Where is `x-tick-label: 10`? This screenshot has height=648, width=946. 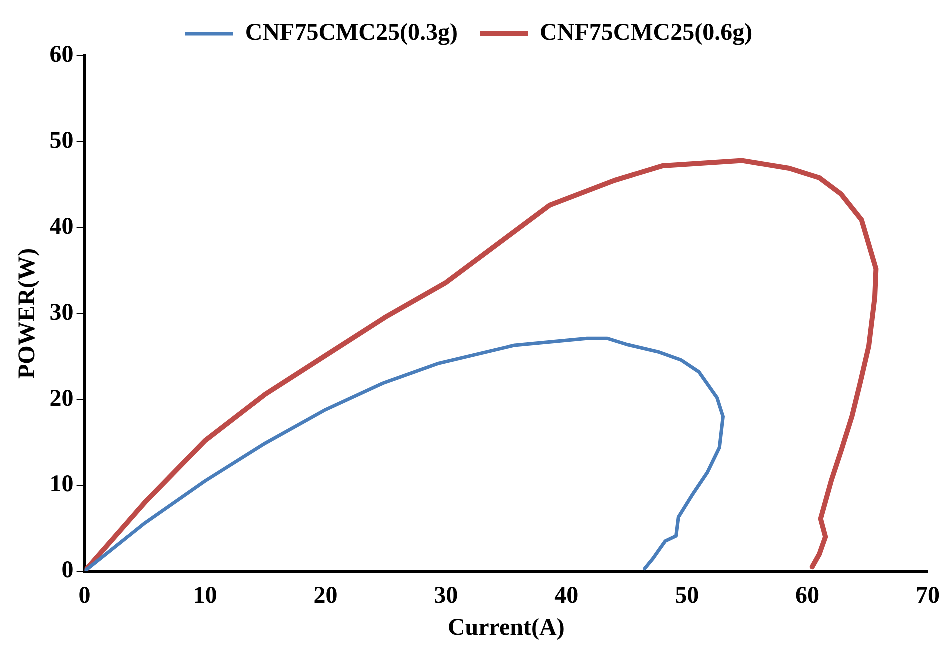
x-tick-label: 10 is located at coordinates (205, 596).